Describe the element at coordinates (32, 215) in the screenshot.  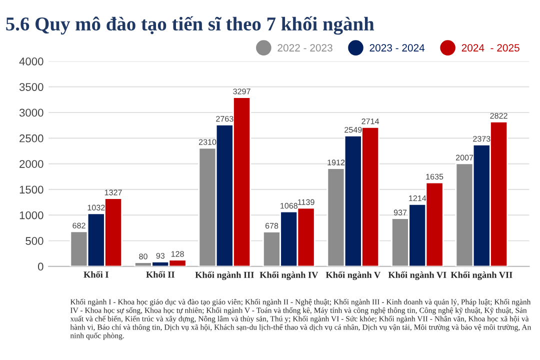
I see `y-tick-label: 1000` at that location.